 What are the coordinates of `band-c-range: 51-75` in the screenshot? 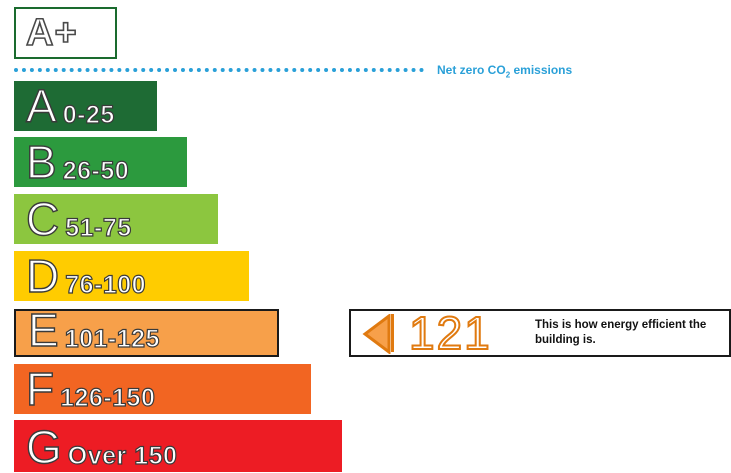 It's located at (98, 227).